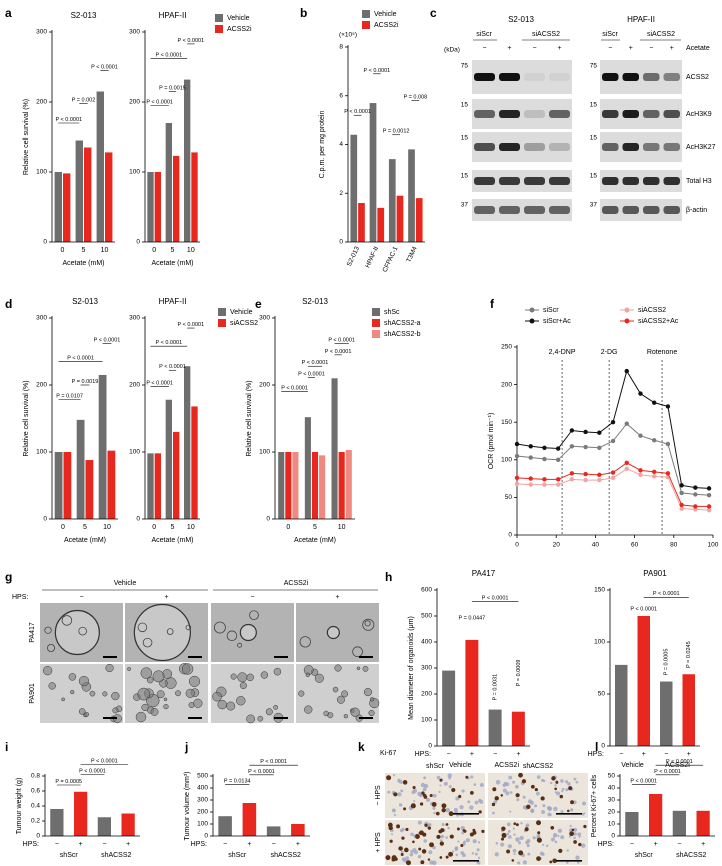 The image size is (722, 866). Describe the element at coordinates (699, 181) in the screenshot. I see `band-label: Total H3` at that location.